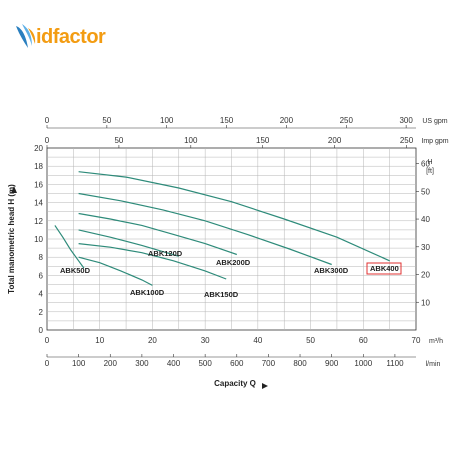  What do you see at coordinates (425, 219) in the screenshot?
I see `ft-tick-label: 40` at bounding box center [425, 219].